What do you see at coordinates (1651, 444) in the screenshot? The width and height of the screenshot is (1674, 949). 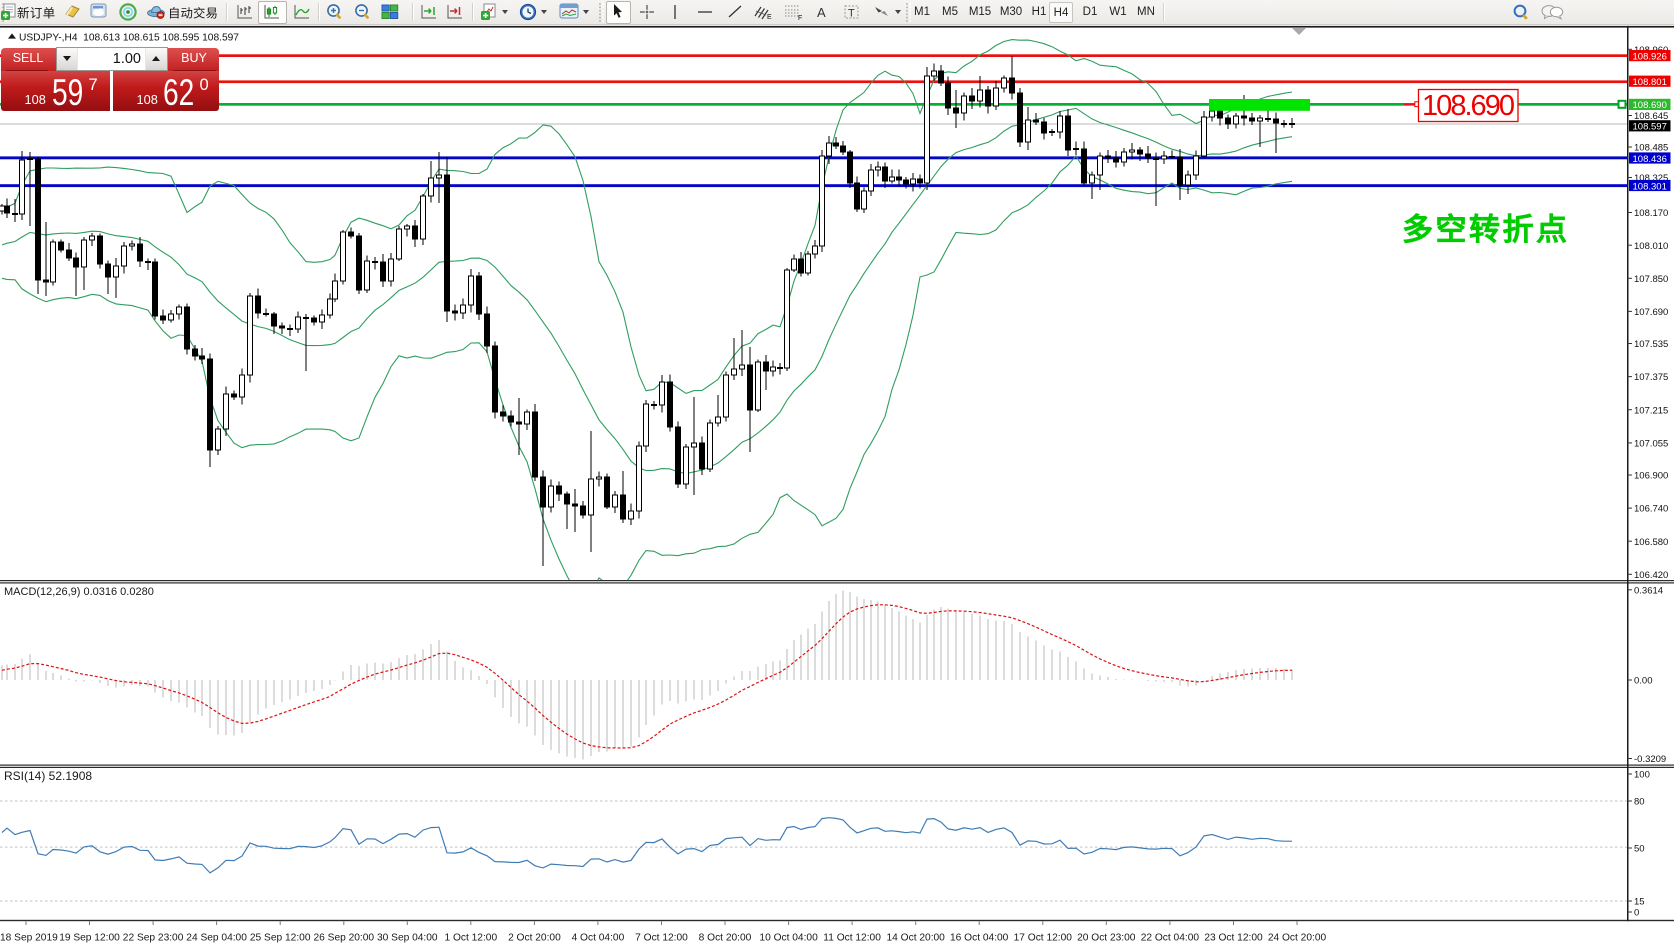 I see `svg-text: 107.055` at bounding box center [1651, 444].